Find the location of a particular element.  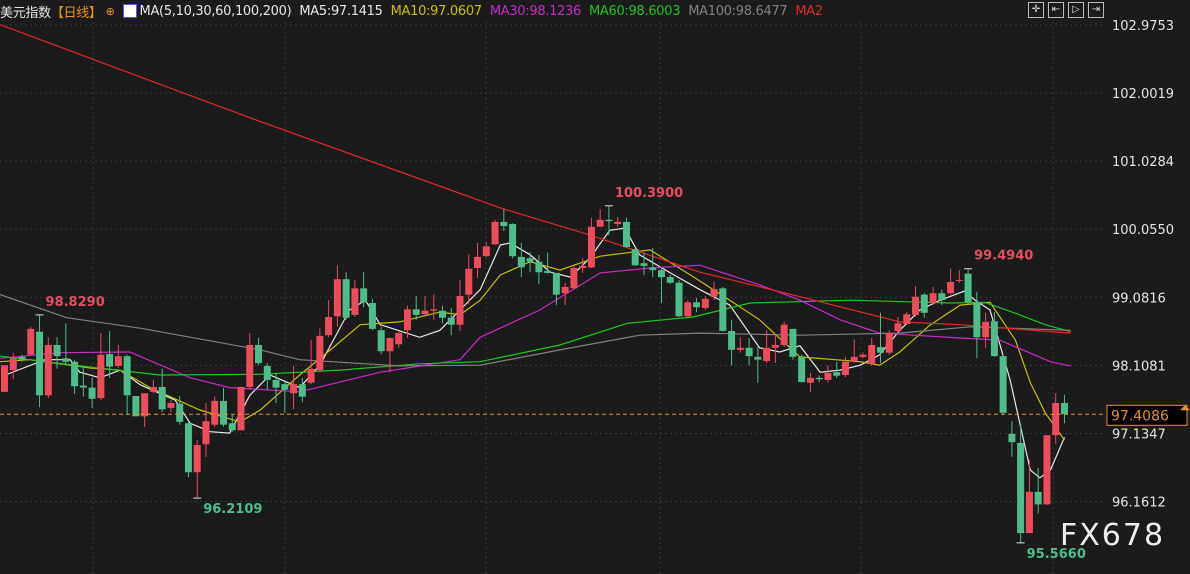

ma-params: MA(5,10,30,60,100,200) is located at coordinates (215, 11).